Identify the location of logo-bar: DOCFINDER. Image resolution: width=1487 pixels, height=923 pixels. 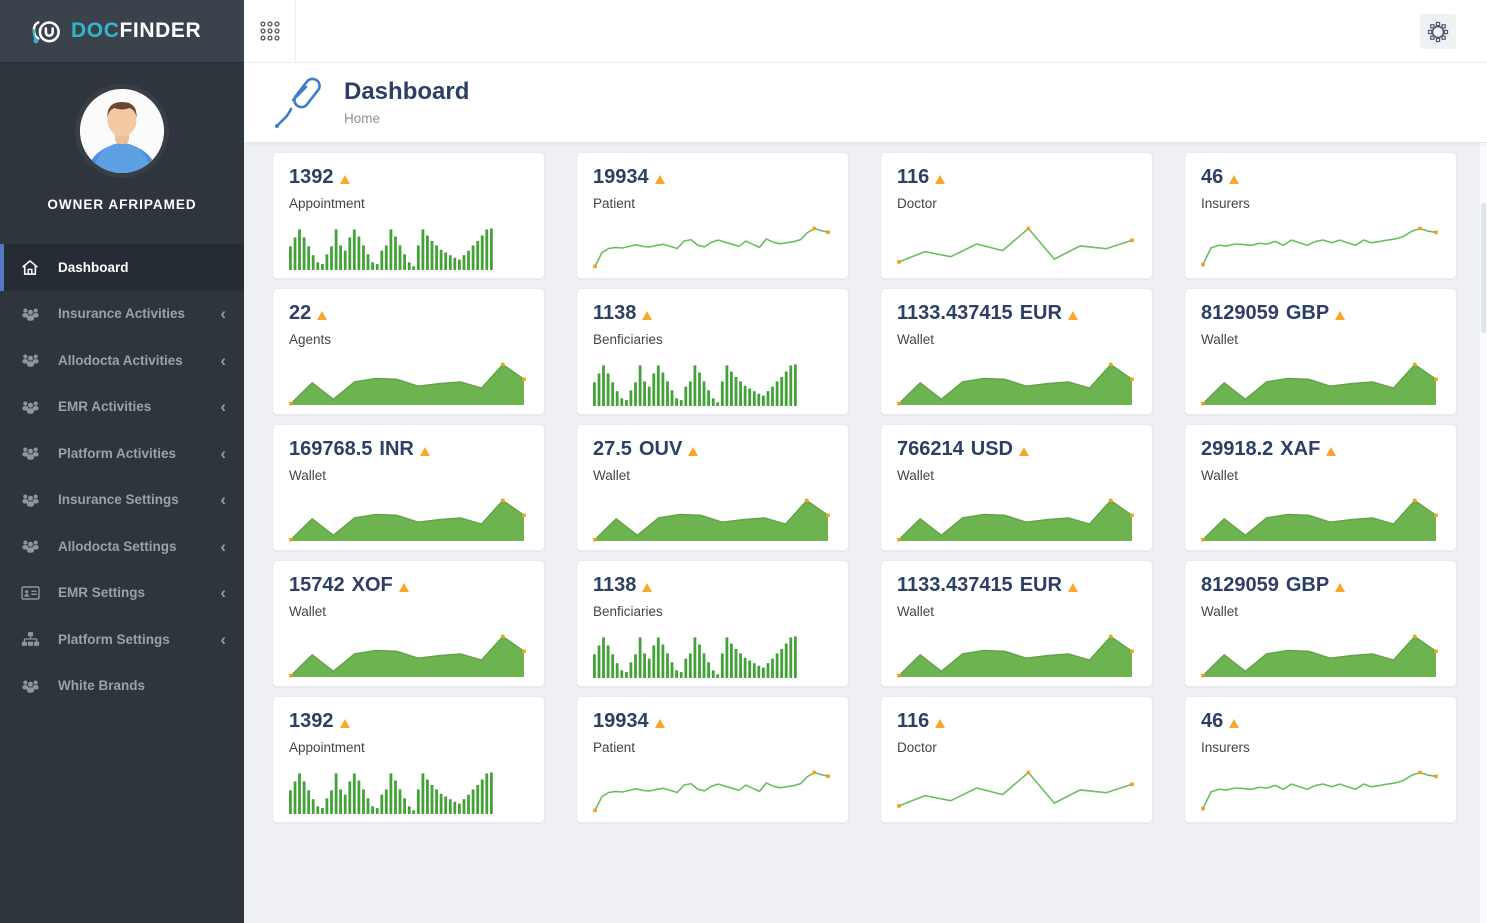
(122, 31).